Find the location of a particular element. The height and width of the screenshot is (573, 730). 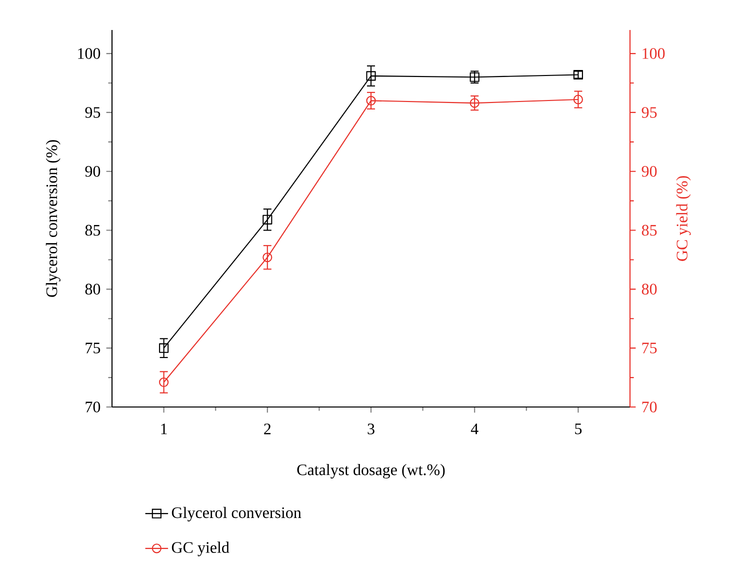

x-tick-label: 5 is located at coordinates (578, 429).